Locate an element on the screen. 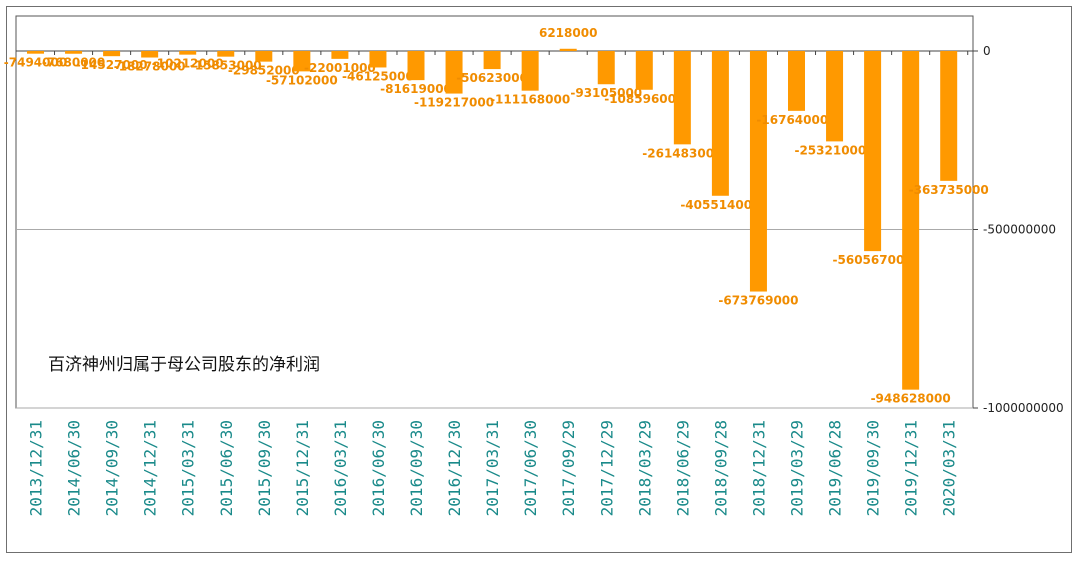 This screenshot has width=1080, height=561. data-label: -405514000 is located at coordinates (720, 205).